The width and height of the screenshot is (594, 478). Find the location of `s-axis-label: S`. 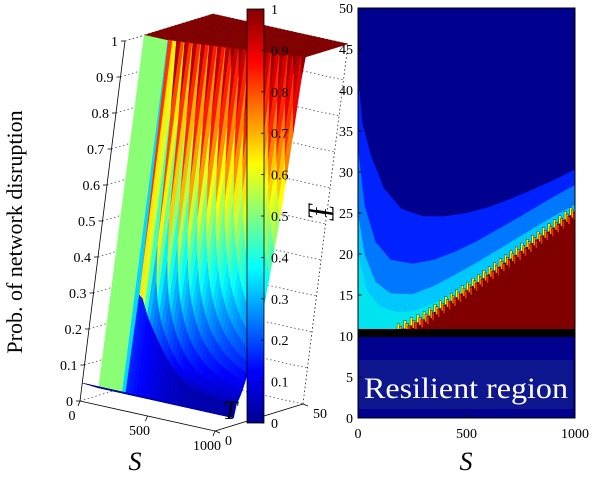

s-axis-label: S is located at coordinates (135, 461).